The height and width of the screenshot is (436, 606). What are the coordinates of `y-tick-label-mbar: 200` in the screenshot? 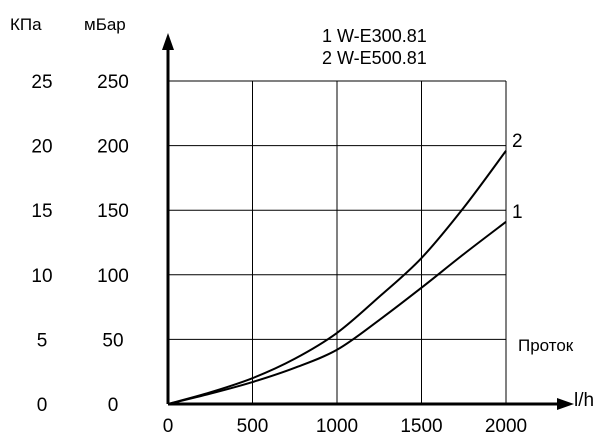 It's located at (113, 147).